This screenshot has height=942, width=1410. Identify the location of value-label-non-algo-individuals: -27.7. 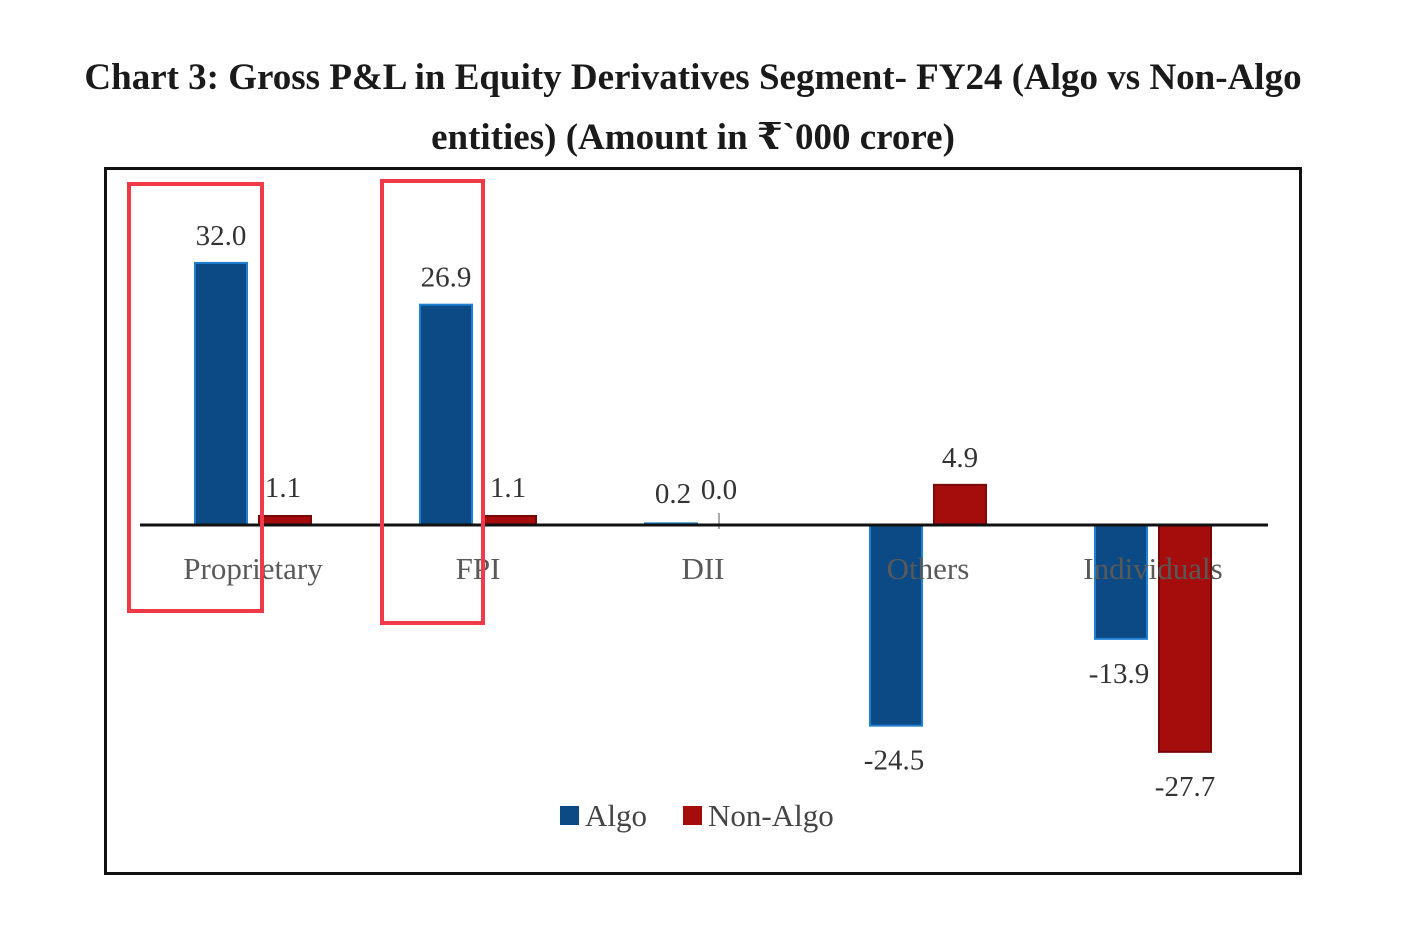
(1185, 787).